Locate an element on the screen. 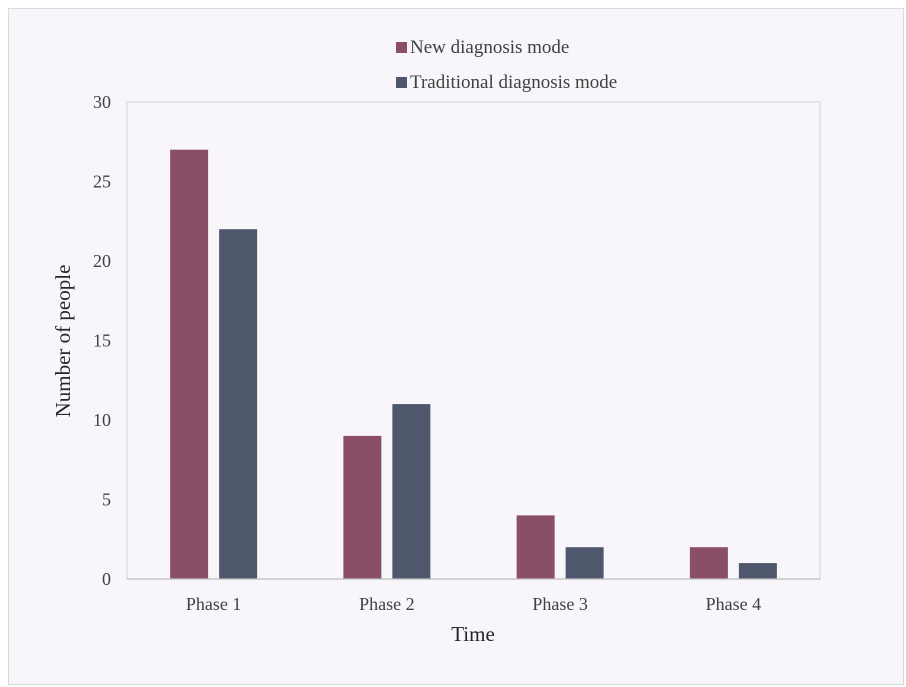 The width and height of the screenshot is (906, 687). y-tick-label: 0 is located at coordinates (106, 579).